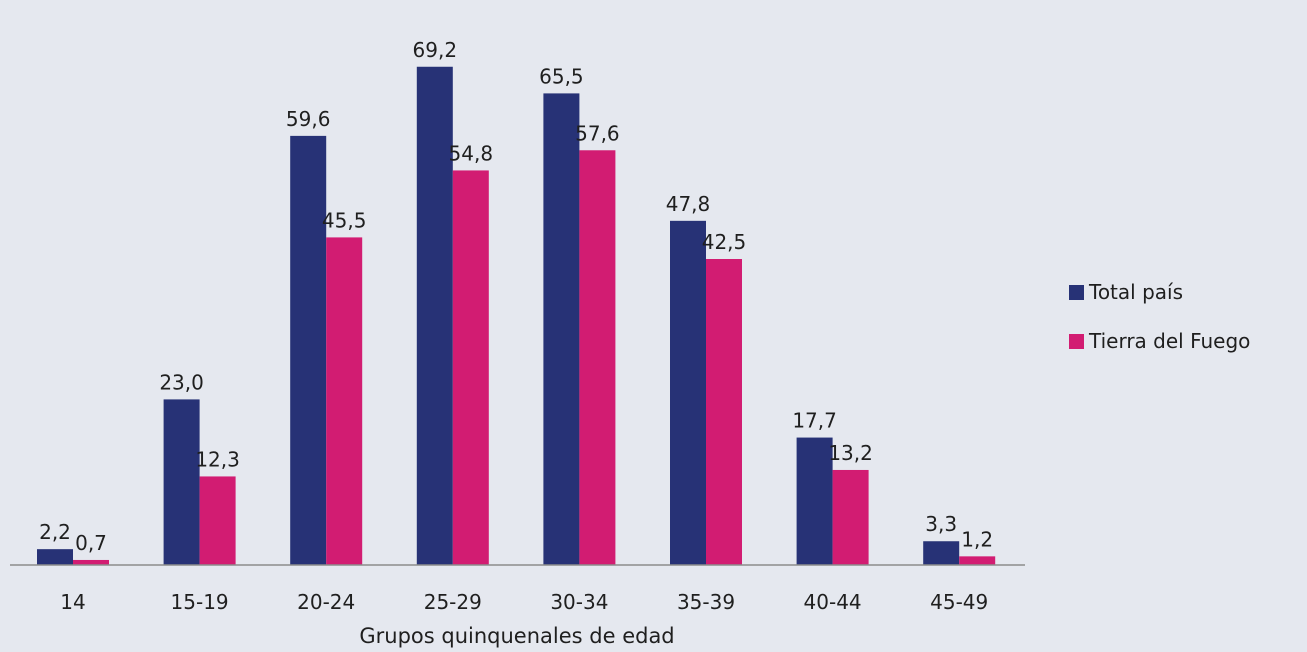 This screenshot has width=1307, height=652. I want to click on x-tick-label-25-29: 25-29, so click(453, 602).